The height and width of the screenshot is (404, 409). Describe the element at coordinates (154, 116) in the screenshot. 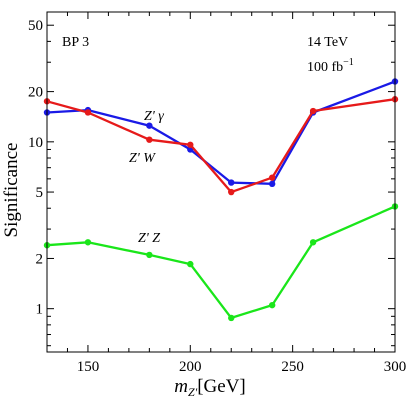

I see `series-label-zgamma: Z' γ` at that location.